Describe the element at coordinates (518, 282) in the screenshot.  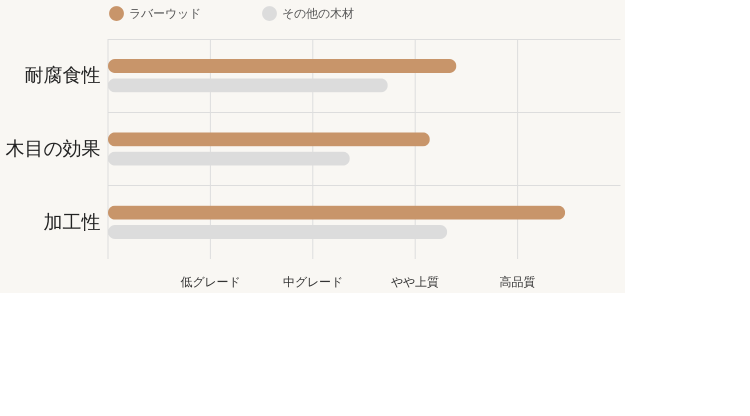
I see `text: 高品質` at that location.